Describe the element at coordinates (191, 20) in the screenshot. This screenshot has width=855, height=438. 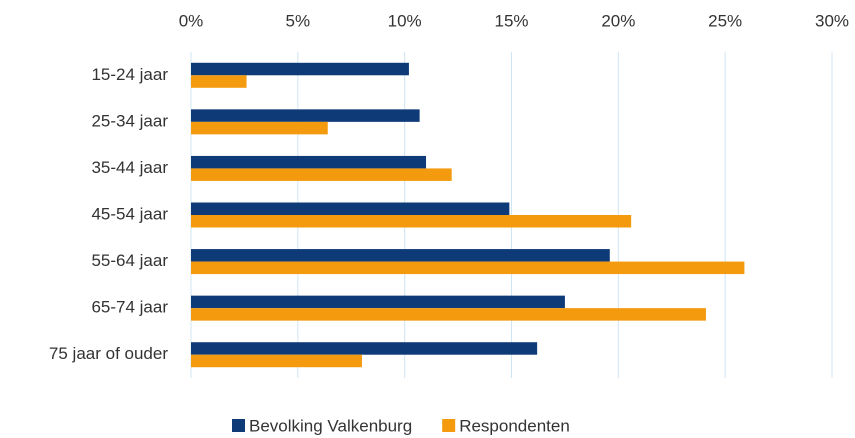
I see `x-tick-label: 0%` at that location.